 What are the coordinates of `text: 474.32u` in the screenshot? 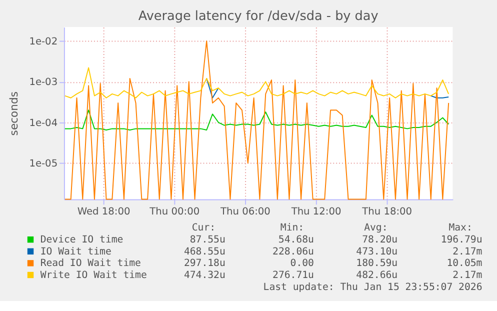 It's located at (205, 275).